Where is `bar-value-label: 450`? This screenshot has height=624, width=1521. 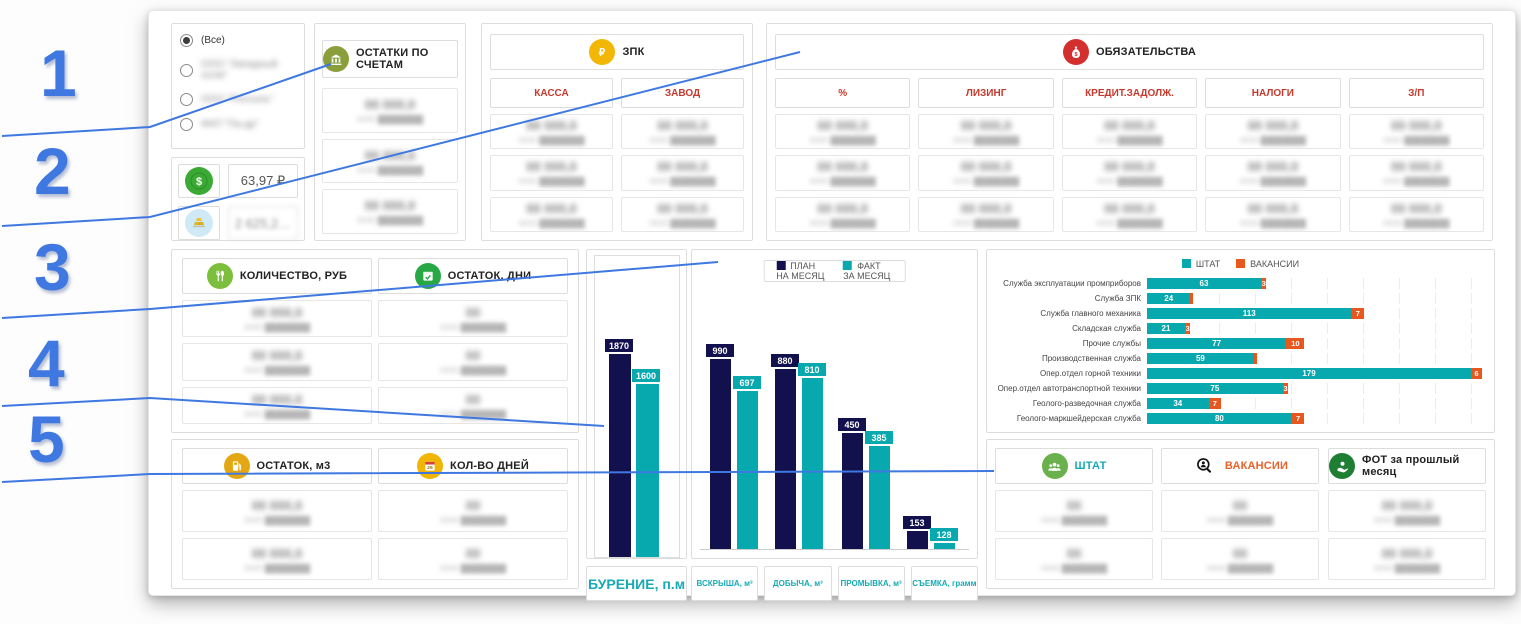 bar-value-label: 450 is located at coordinates (852, 424).